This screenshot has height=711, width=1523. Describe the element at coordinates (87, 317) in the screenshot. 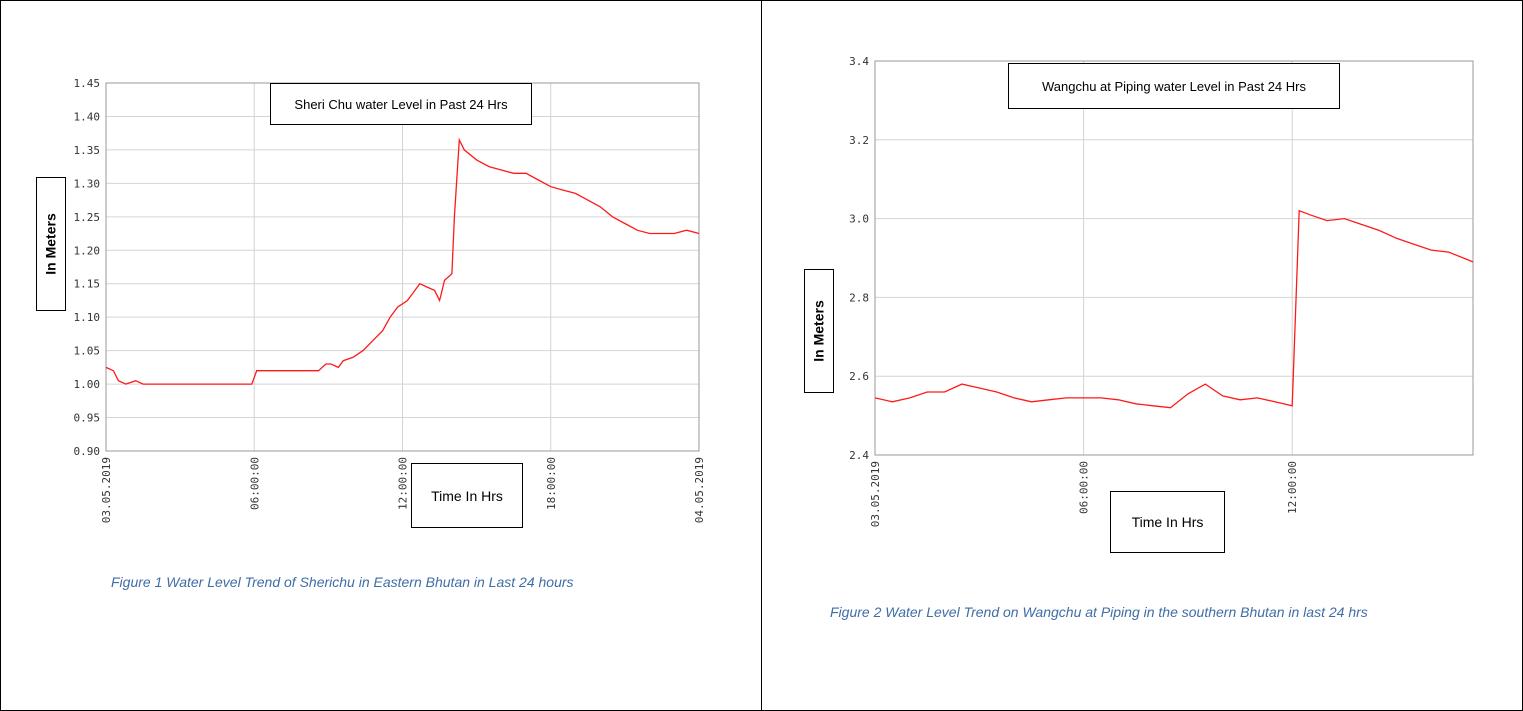

I see `y-tick-label: 1.10` at that location.